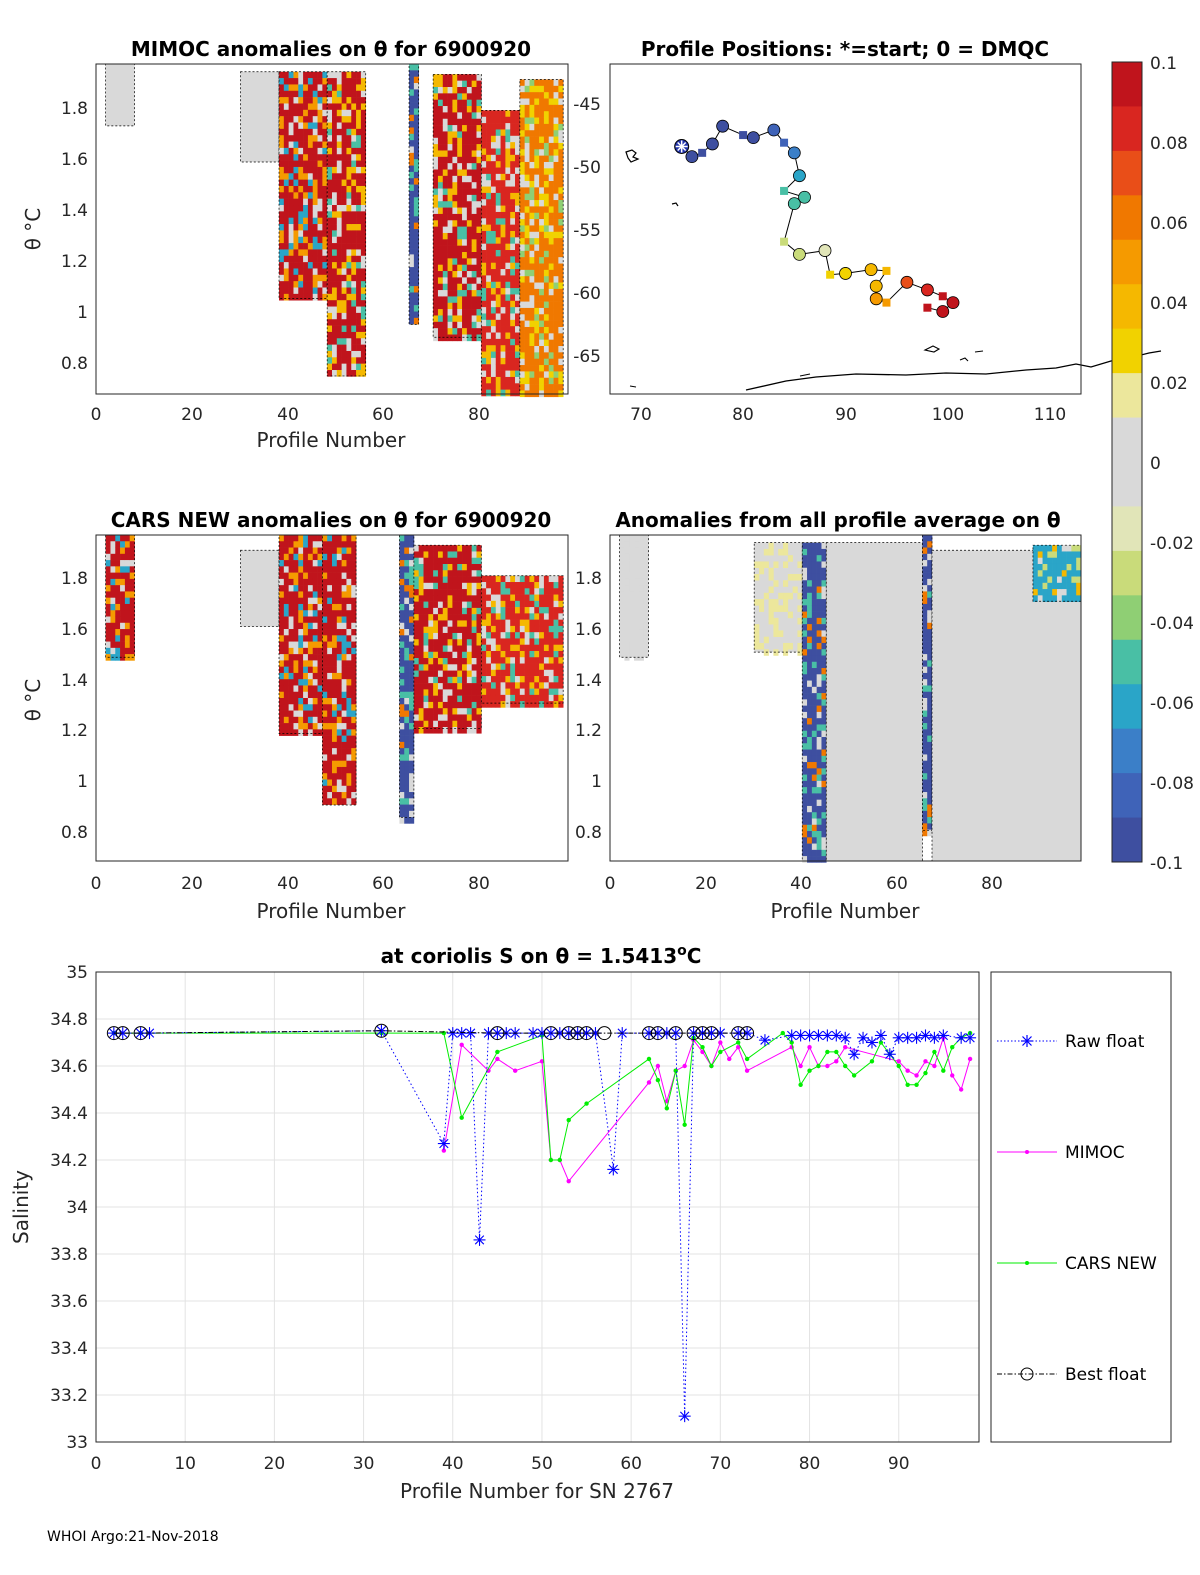 The image size is (1200, 1575). Describe the element at coordinates (1105, 1042) in the screenshot. I see `legend-label-raw: Raw float` at that location.